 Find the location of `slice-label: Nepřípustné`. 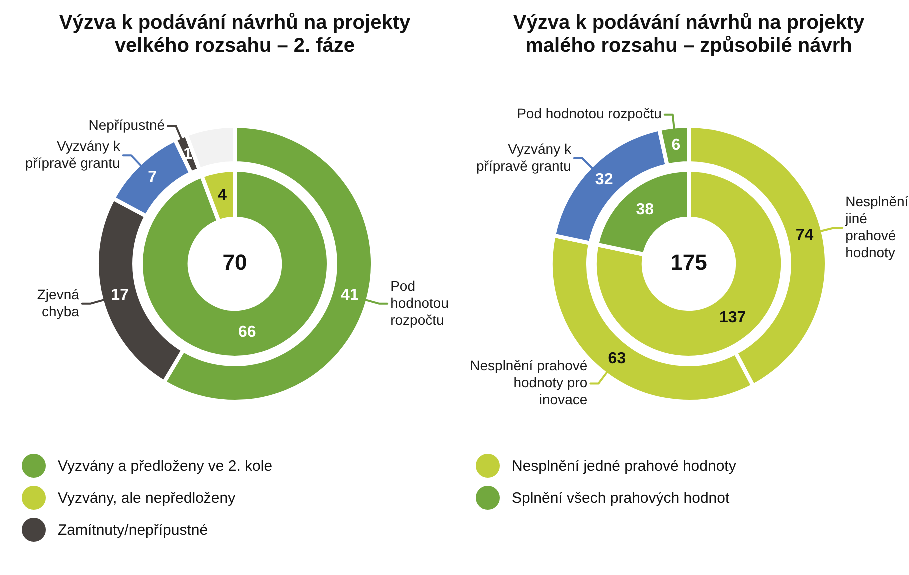

slice-label: Nepřípustné is located at coordinates (127, 124).